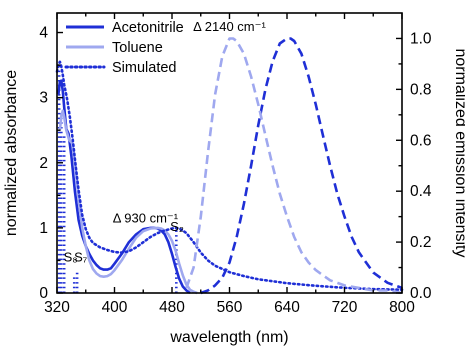 This screenshot has height=346, width=465. What do you see at coordinates (230, 307) in the screenshot?
I see `x-tick-label: 560` at bounding box center [230, 307].